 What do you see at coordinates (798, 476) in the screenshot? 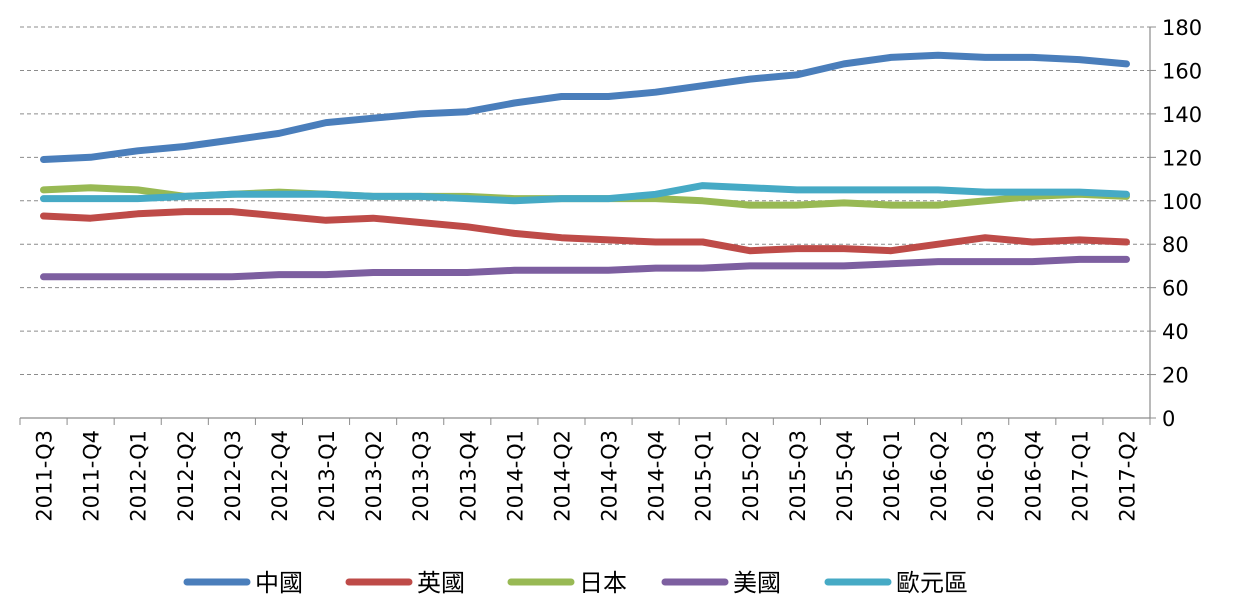
I see `x-tick-label: 2015-Q3` at bounding box center [798, 476].